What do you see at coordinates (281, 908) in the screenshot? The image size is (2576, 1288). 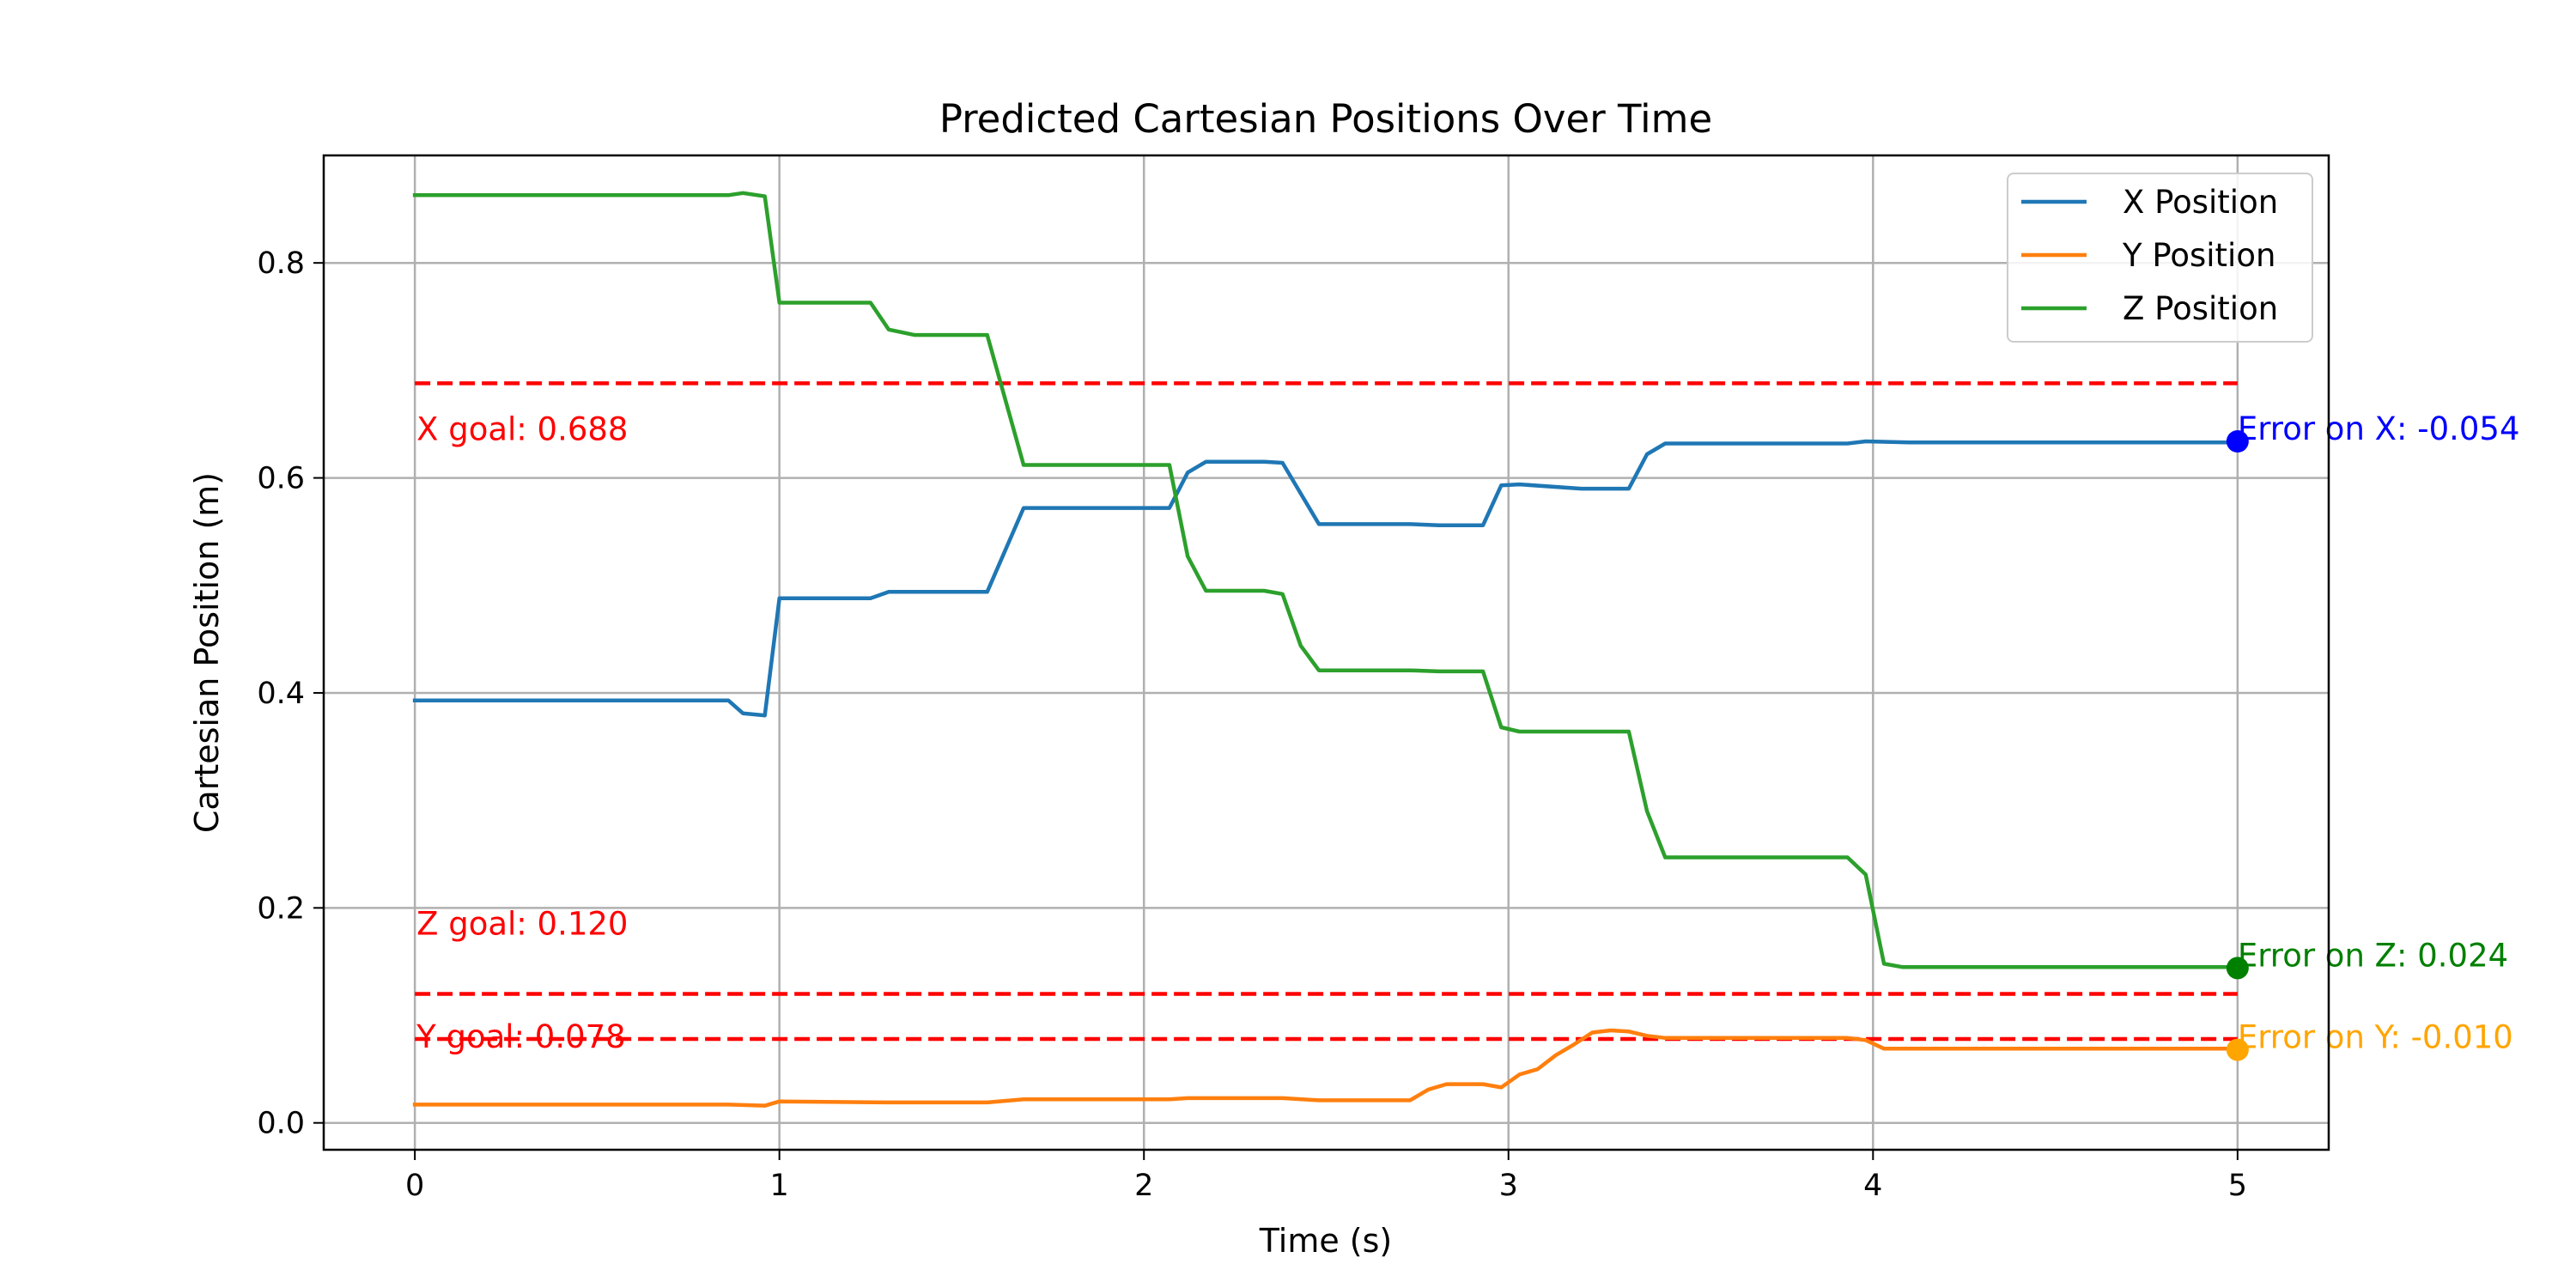 I see `y-tick-label: 0.2` at bounding box center [281, 908].